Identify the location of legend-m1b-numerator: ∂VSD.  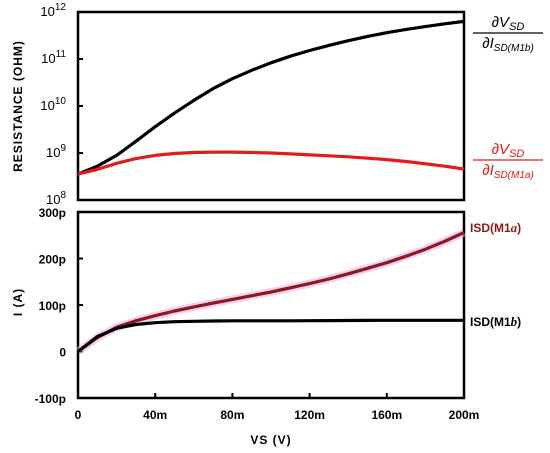
(508, 23).